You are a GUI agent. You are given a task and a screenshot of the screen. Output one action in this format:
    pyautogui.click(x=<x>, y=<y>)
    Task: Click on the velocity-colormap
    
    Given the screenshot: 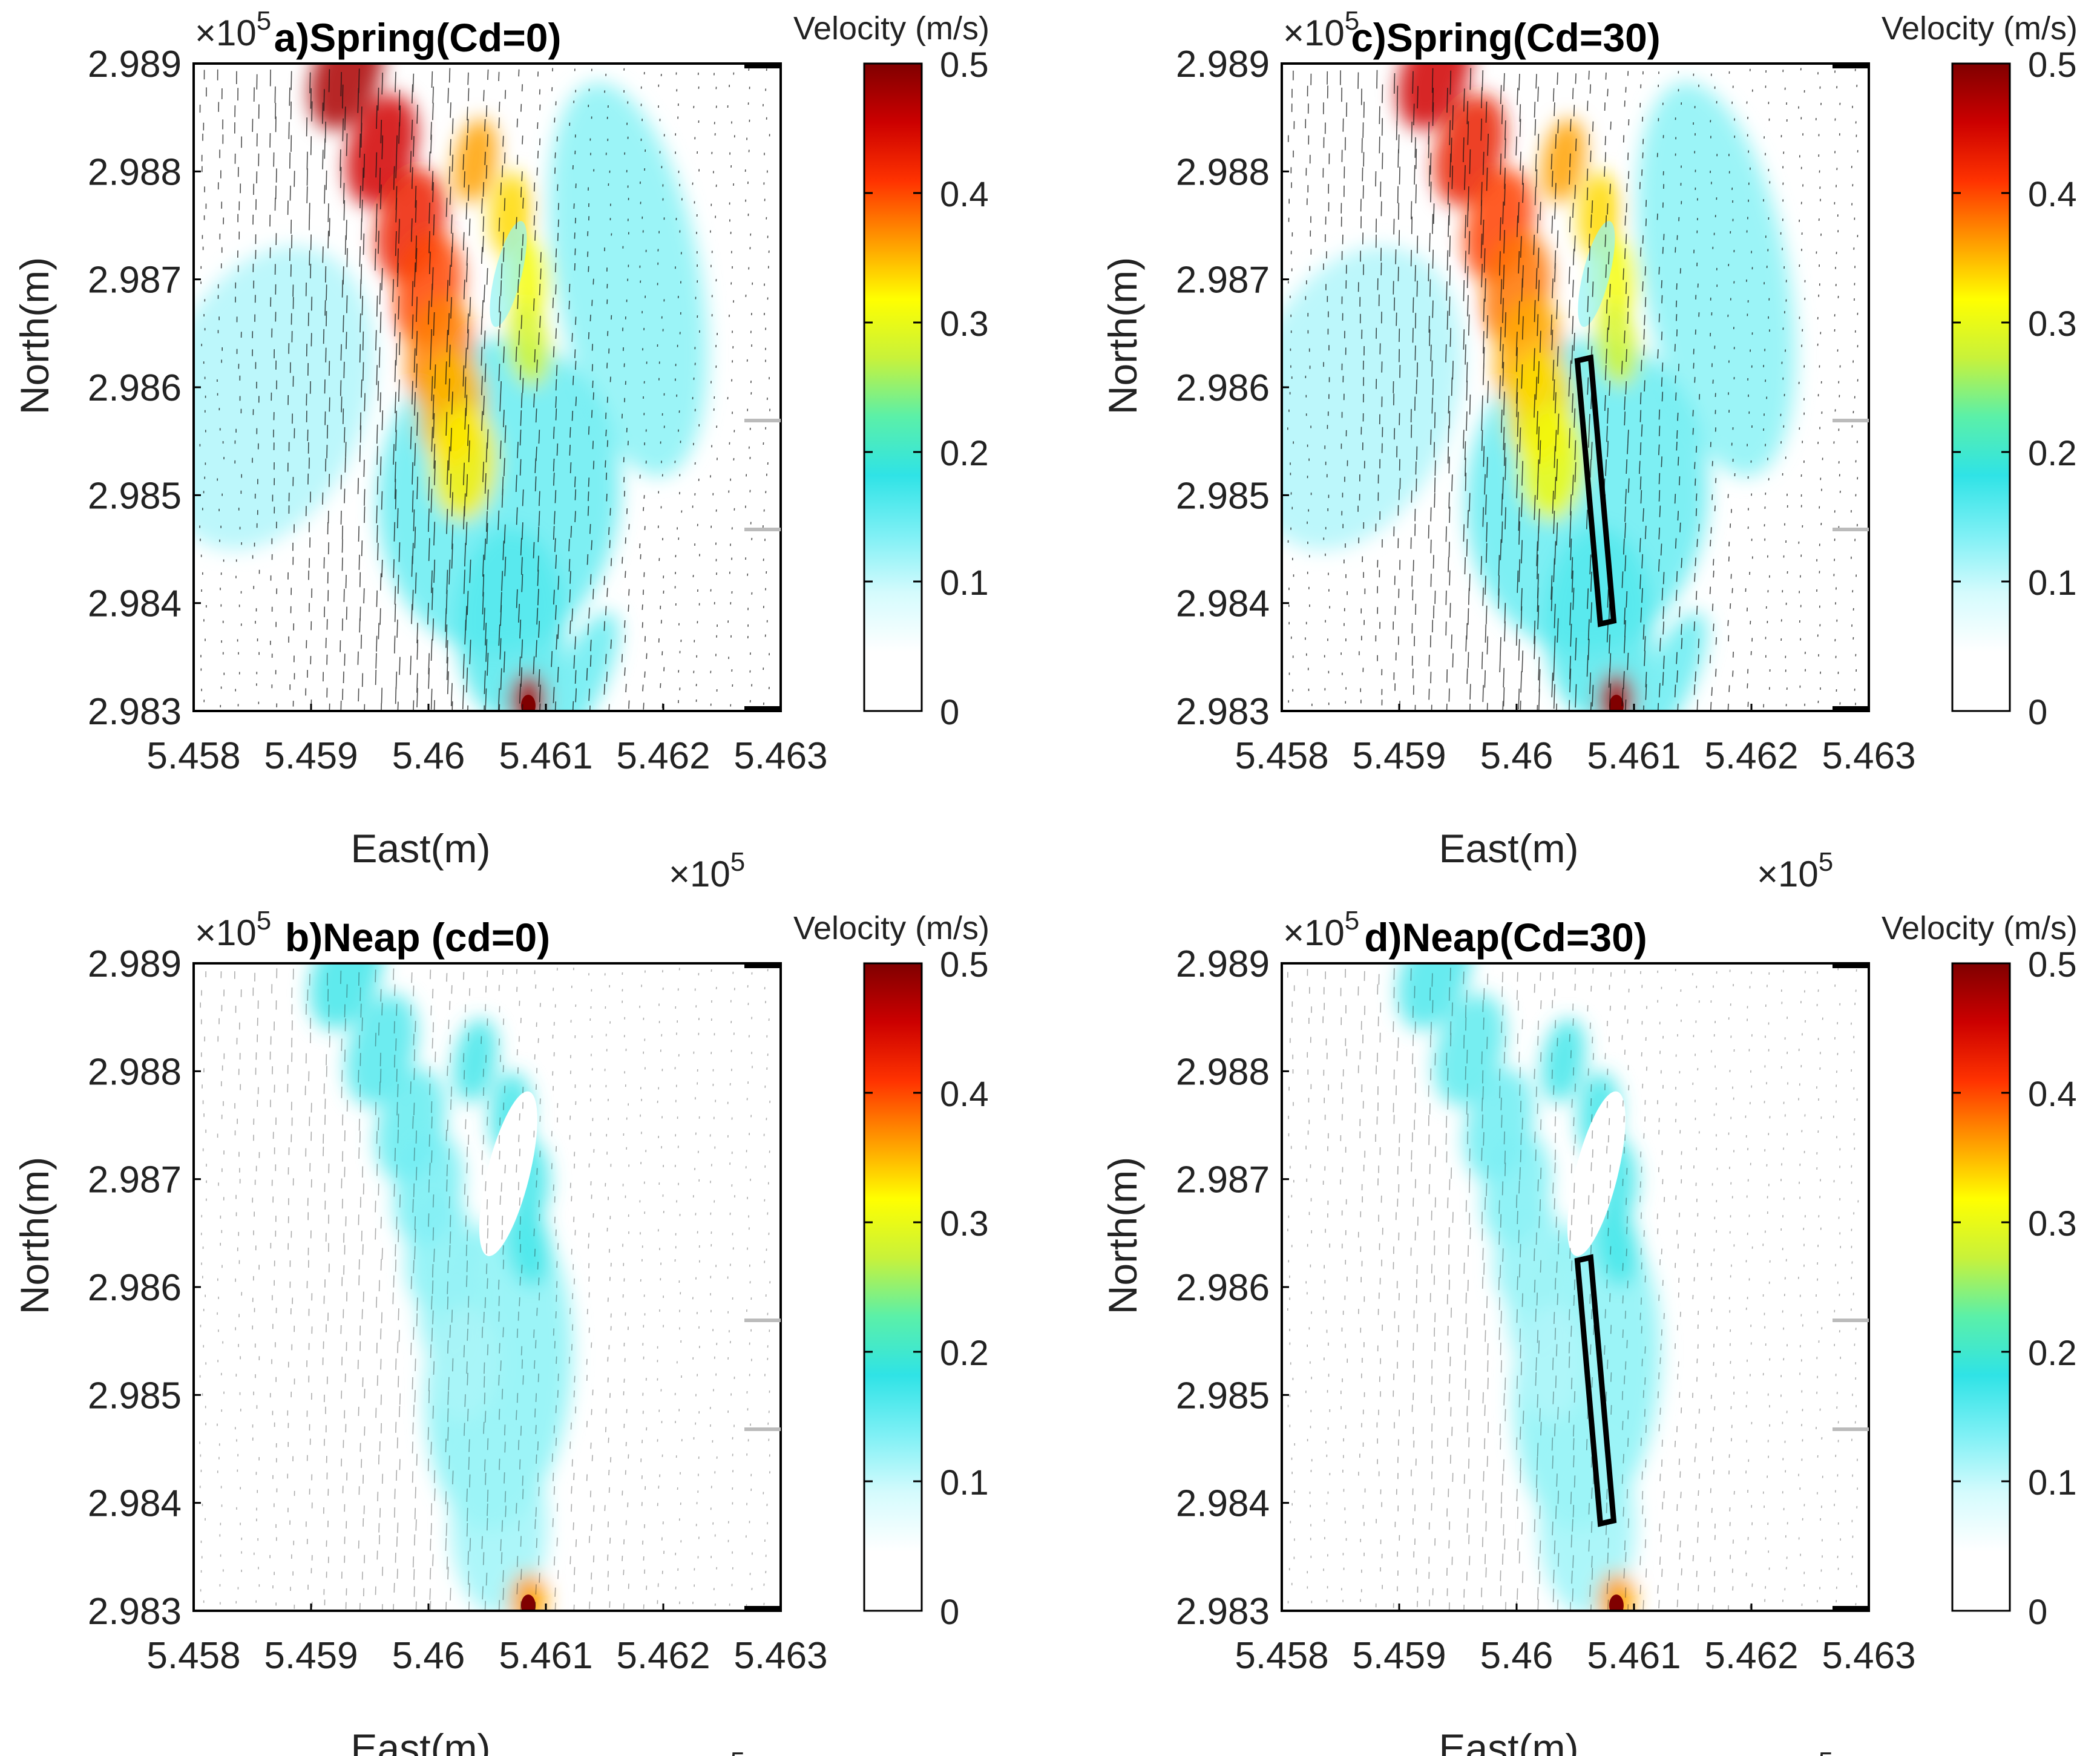 What is the action you would take?
    pyautogui.click(x=1539, y=388)
    